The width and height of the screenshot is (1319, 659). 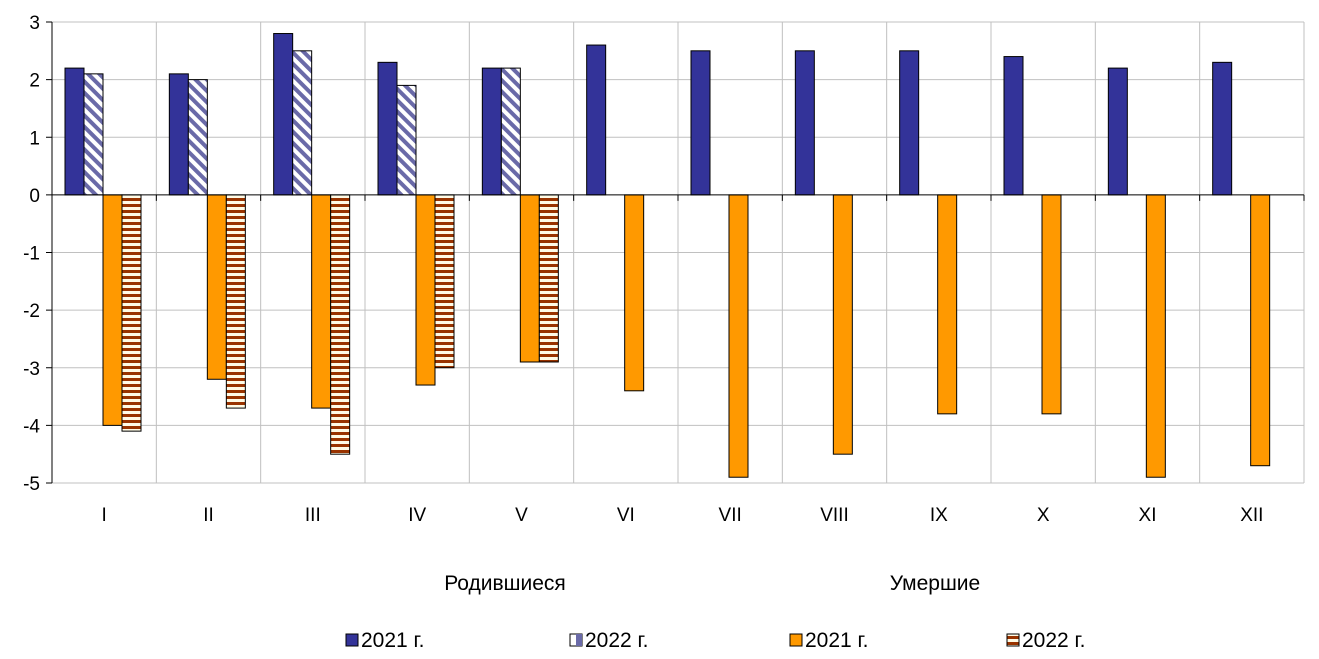 I want to click on x-tick-label: III, so click(x=313, y=515).